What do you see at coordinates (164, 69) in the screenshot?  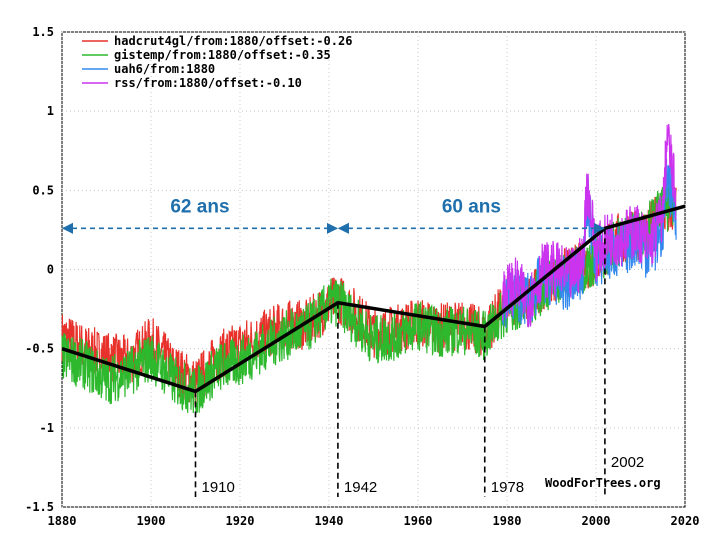 I see `legend-label: uah6/from:1880` at bounding box center [164, 69].